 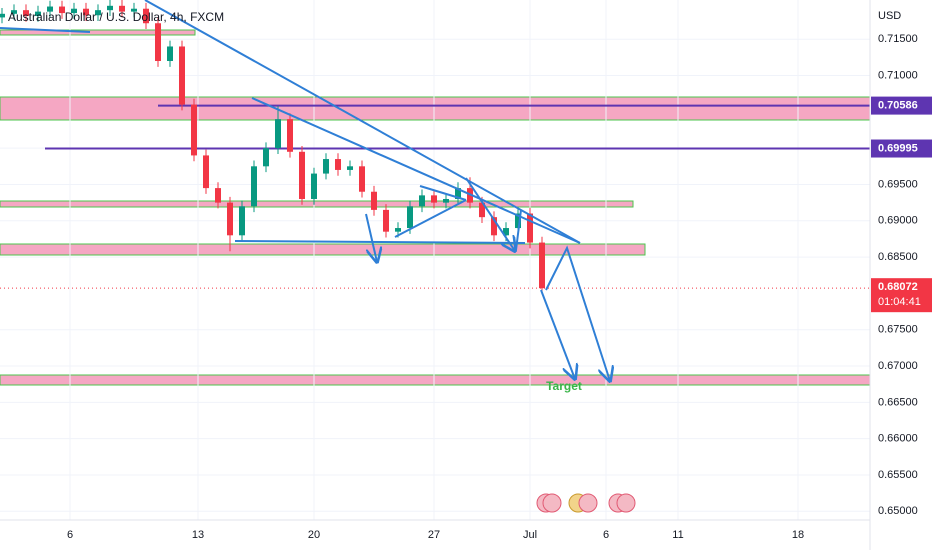 What do you see at coordinates (898, 221) in the screenshot?
I see `y-tick-label: 0.69000` at bounding box center [898, 221].